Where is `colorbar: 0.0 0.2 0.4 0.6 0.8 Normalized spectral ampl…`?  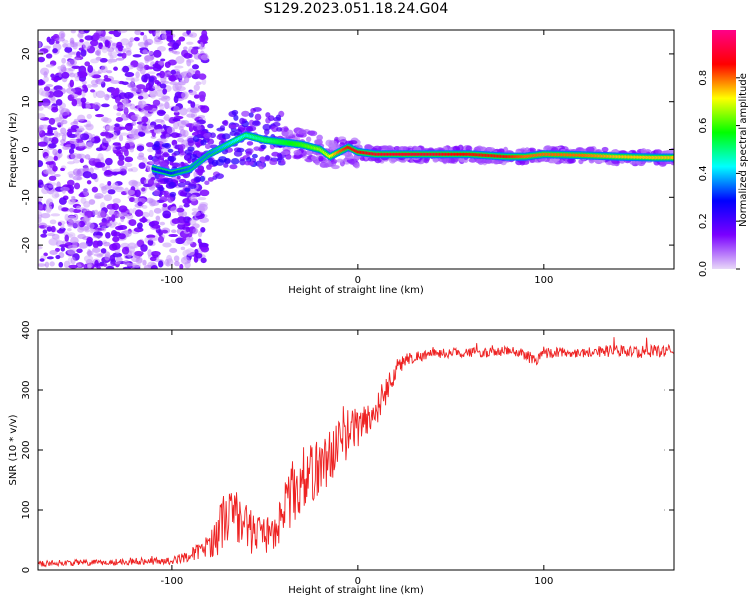 colorbar: 0.0 0.2 0.4 0.6 0.8 Normalized spectral ampl… is located at coordinates (723, 153).